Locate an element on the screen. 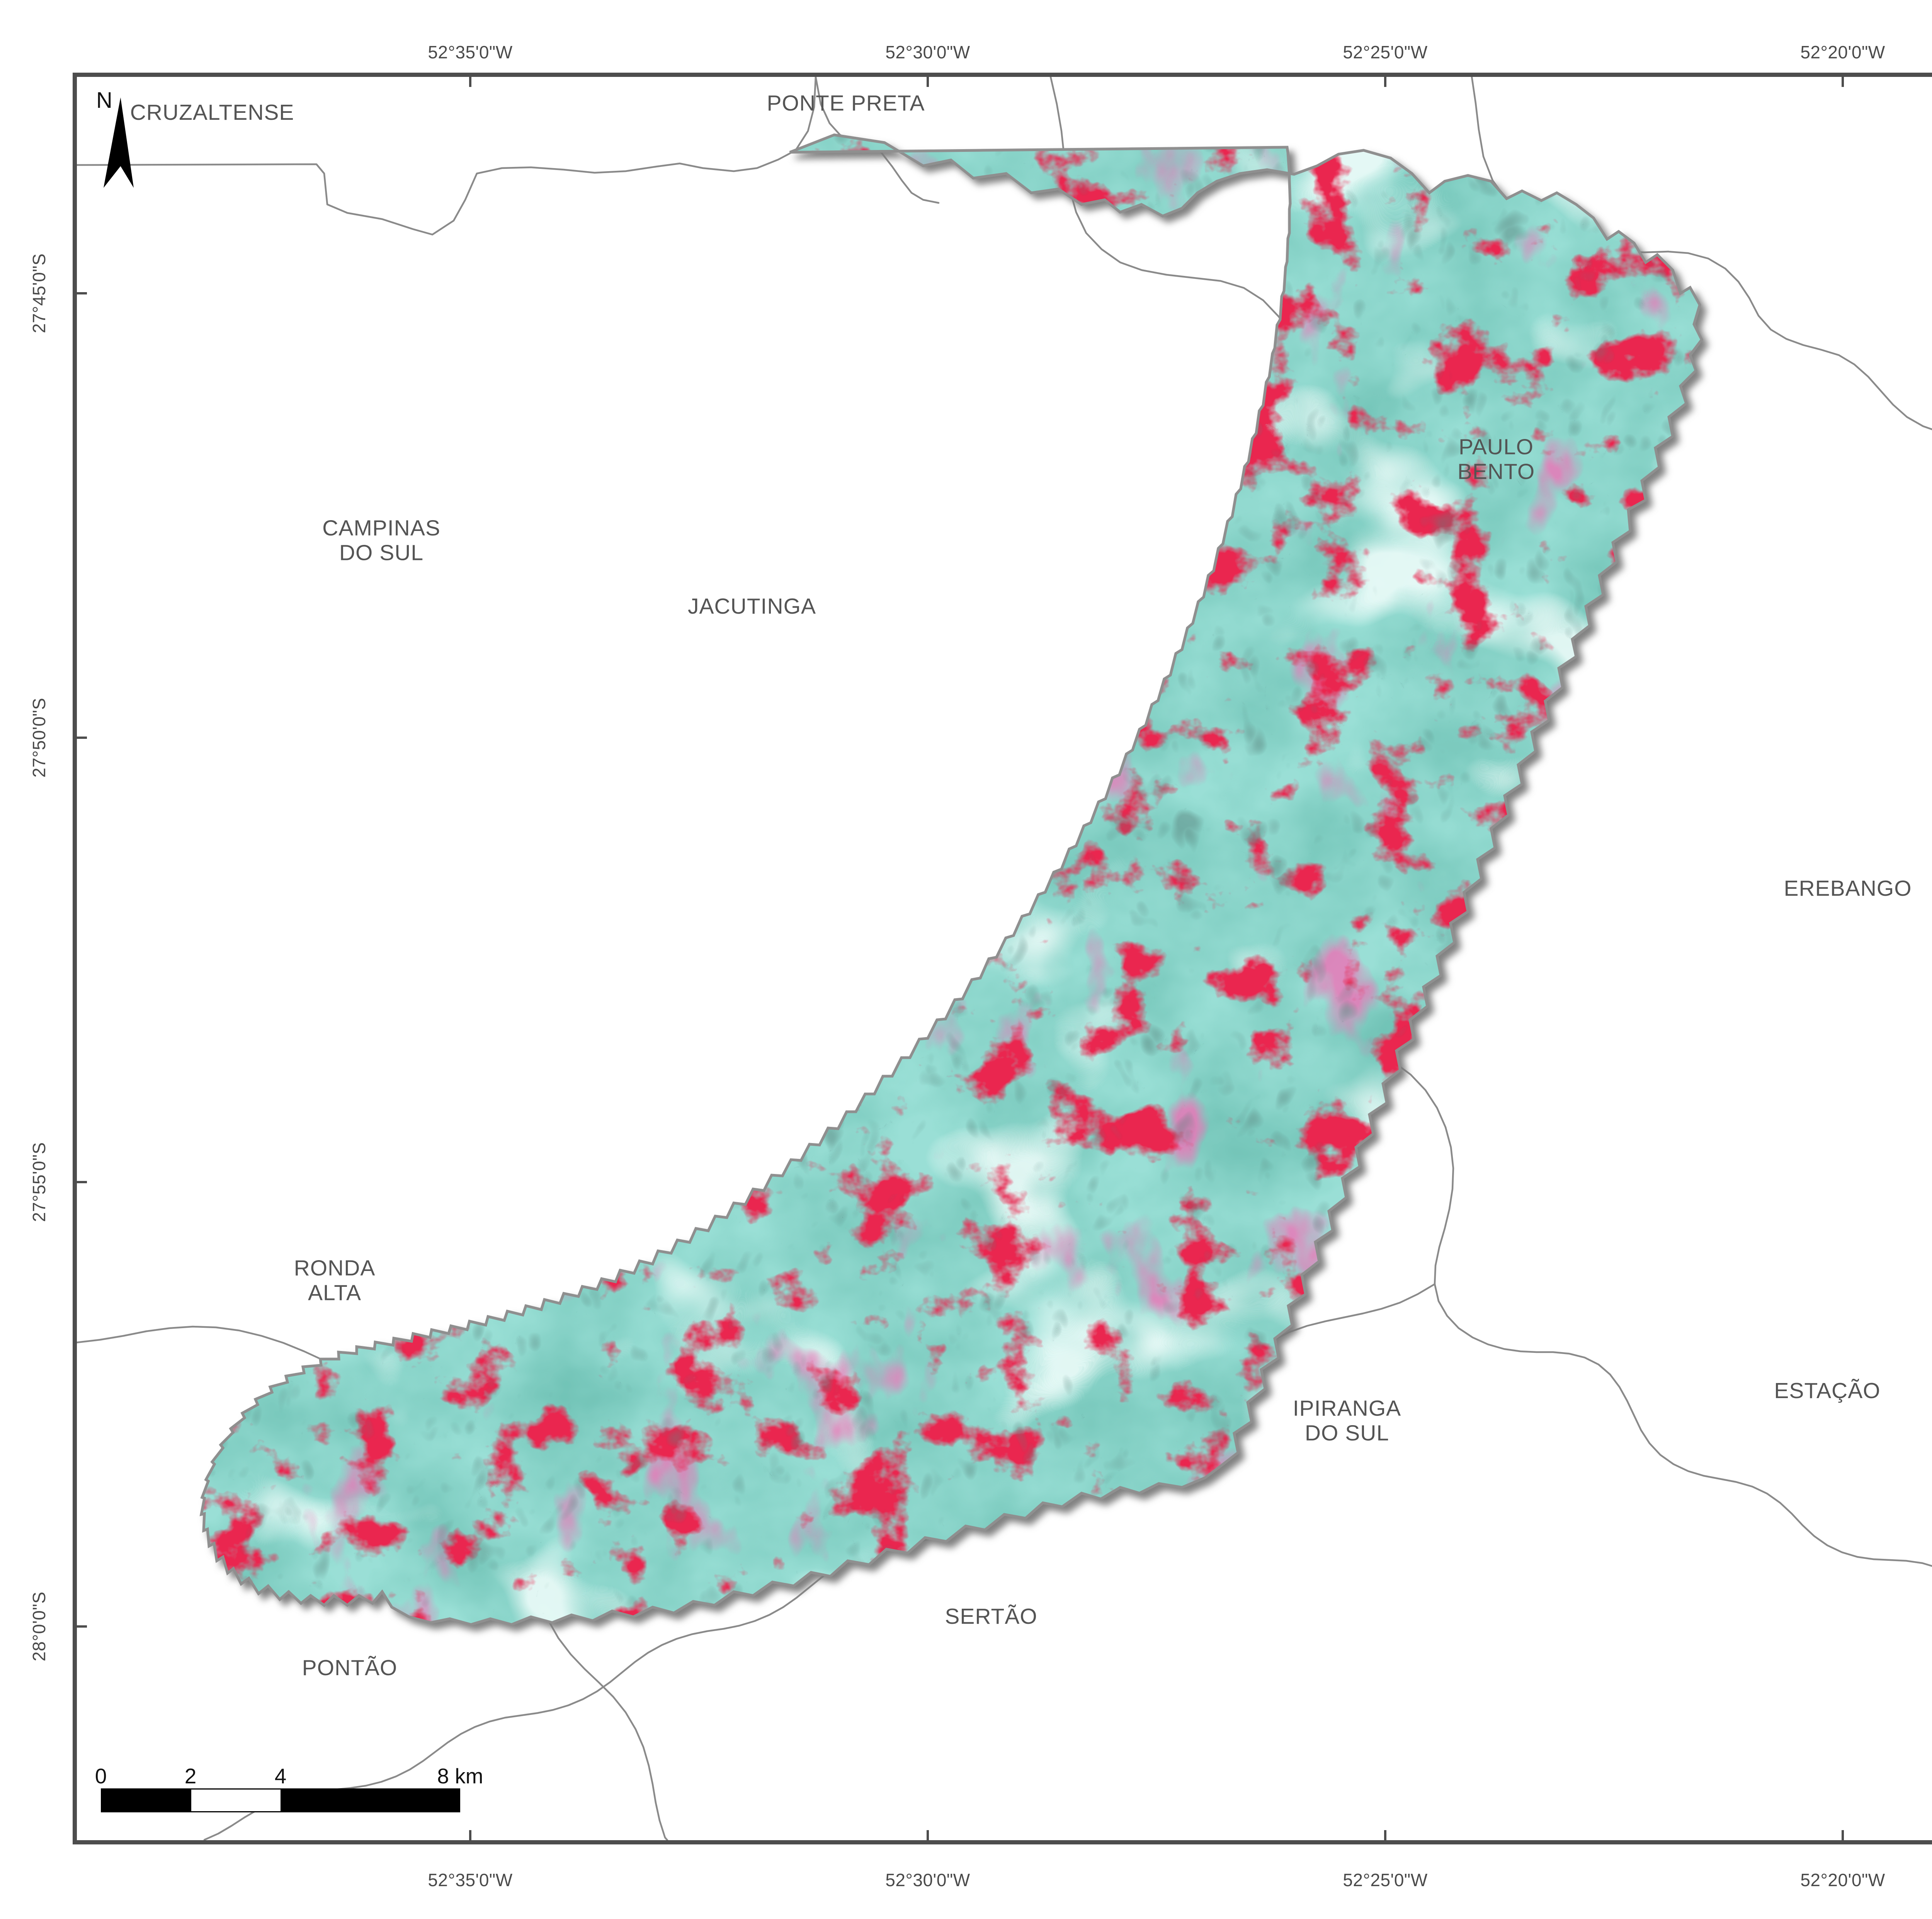  place-label: EREBANGO is located at coordinates (1848, 888).